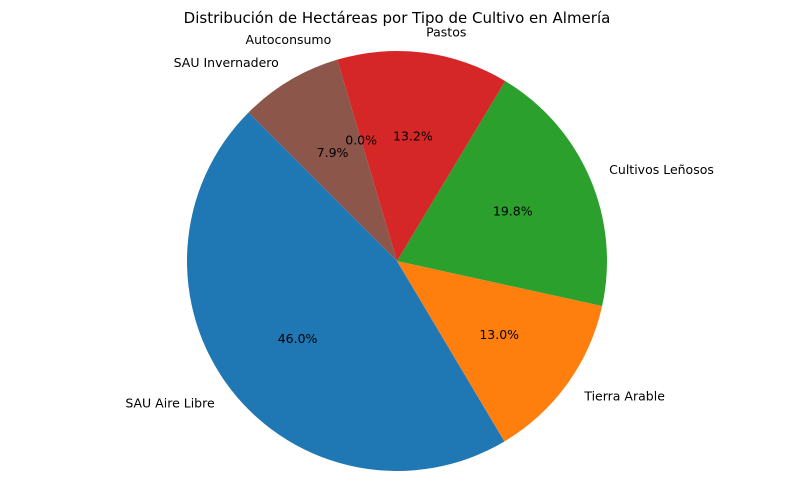 Image resolution: width=794 pixels, height=503 pixels. I want to click on category-label-tierra-arable: Tierra Arable, so click(624, 396).